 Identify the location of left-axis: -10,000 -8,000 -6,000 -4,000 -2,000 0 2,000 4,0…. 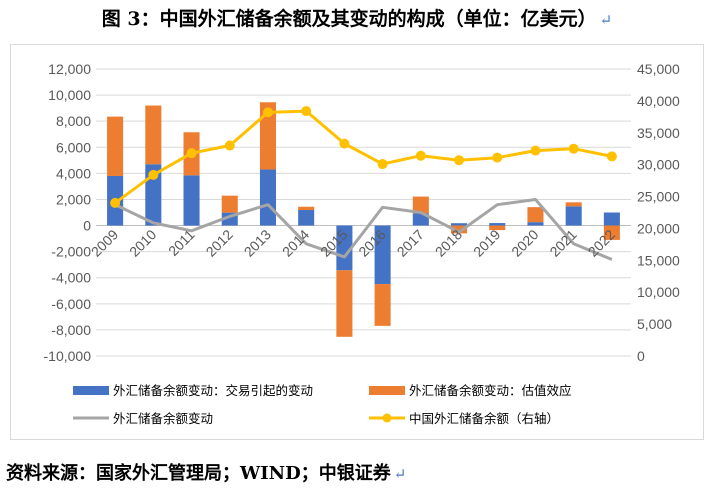
(68, 212).